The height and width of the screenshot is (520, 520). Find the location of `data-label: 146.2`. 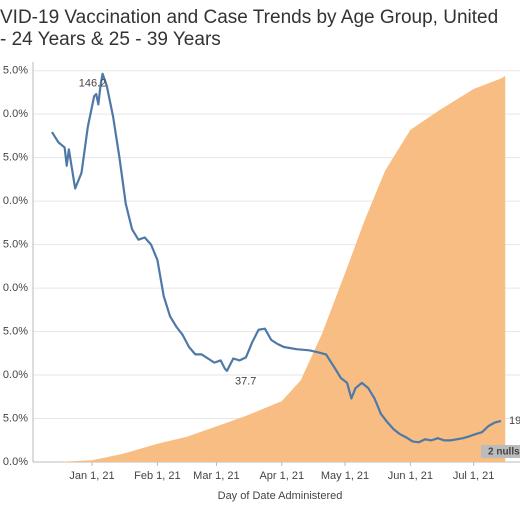

data-label: 146.2 is located at coordinates (93, 84).